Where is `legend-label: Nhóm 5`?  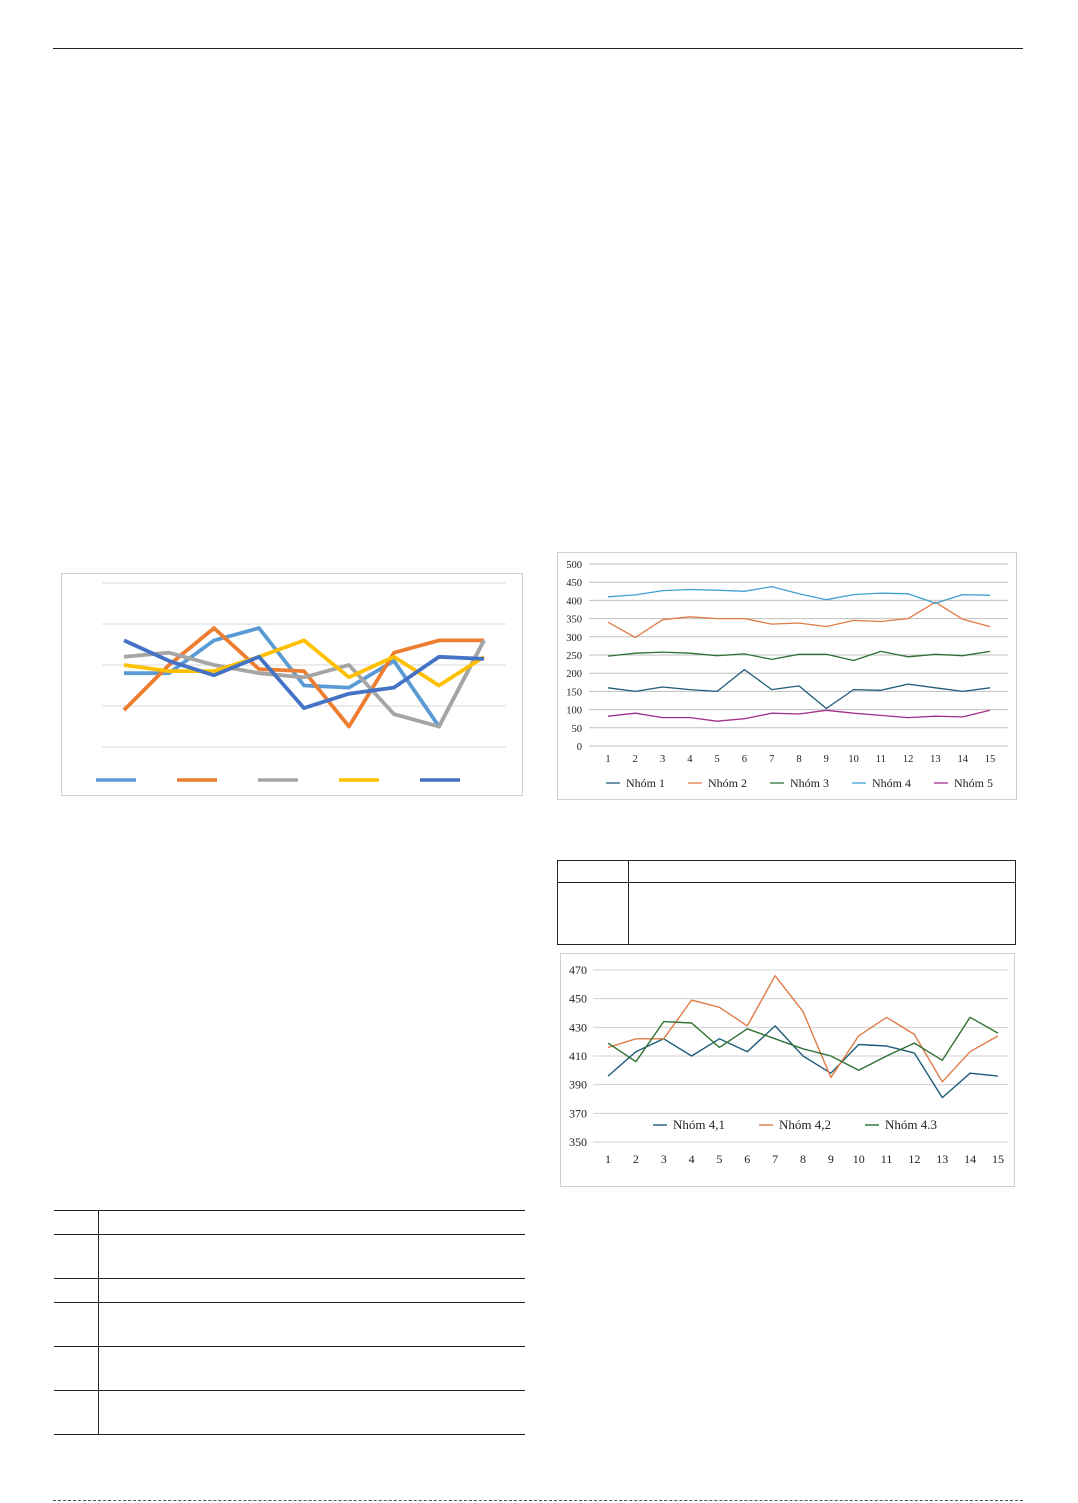
legend-label: Nhóm 5 is located at coordinates (973, 783).